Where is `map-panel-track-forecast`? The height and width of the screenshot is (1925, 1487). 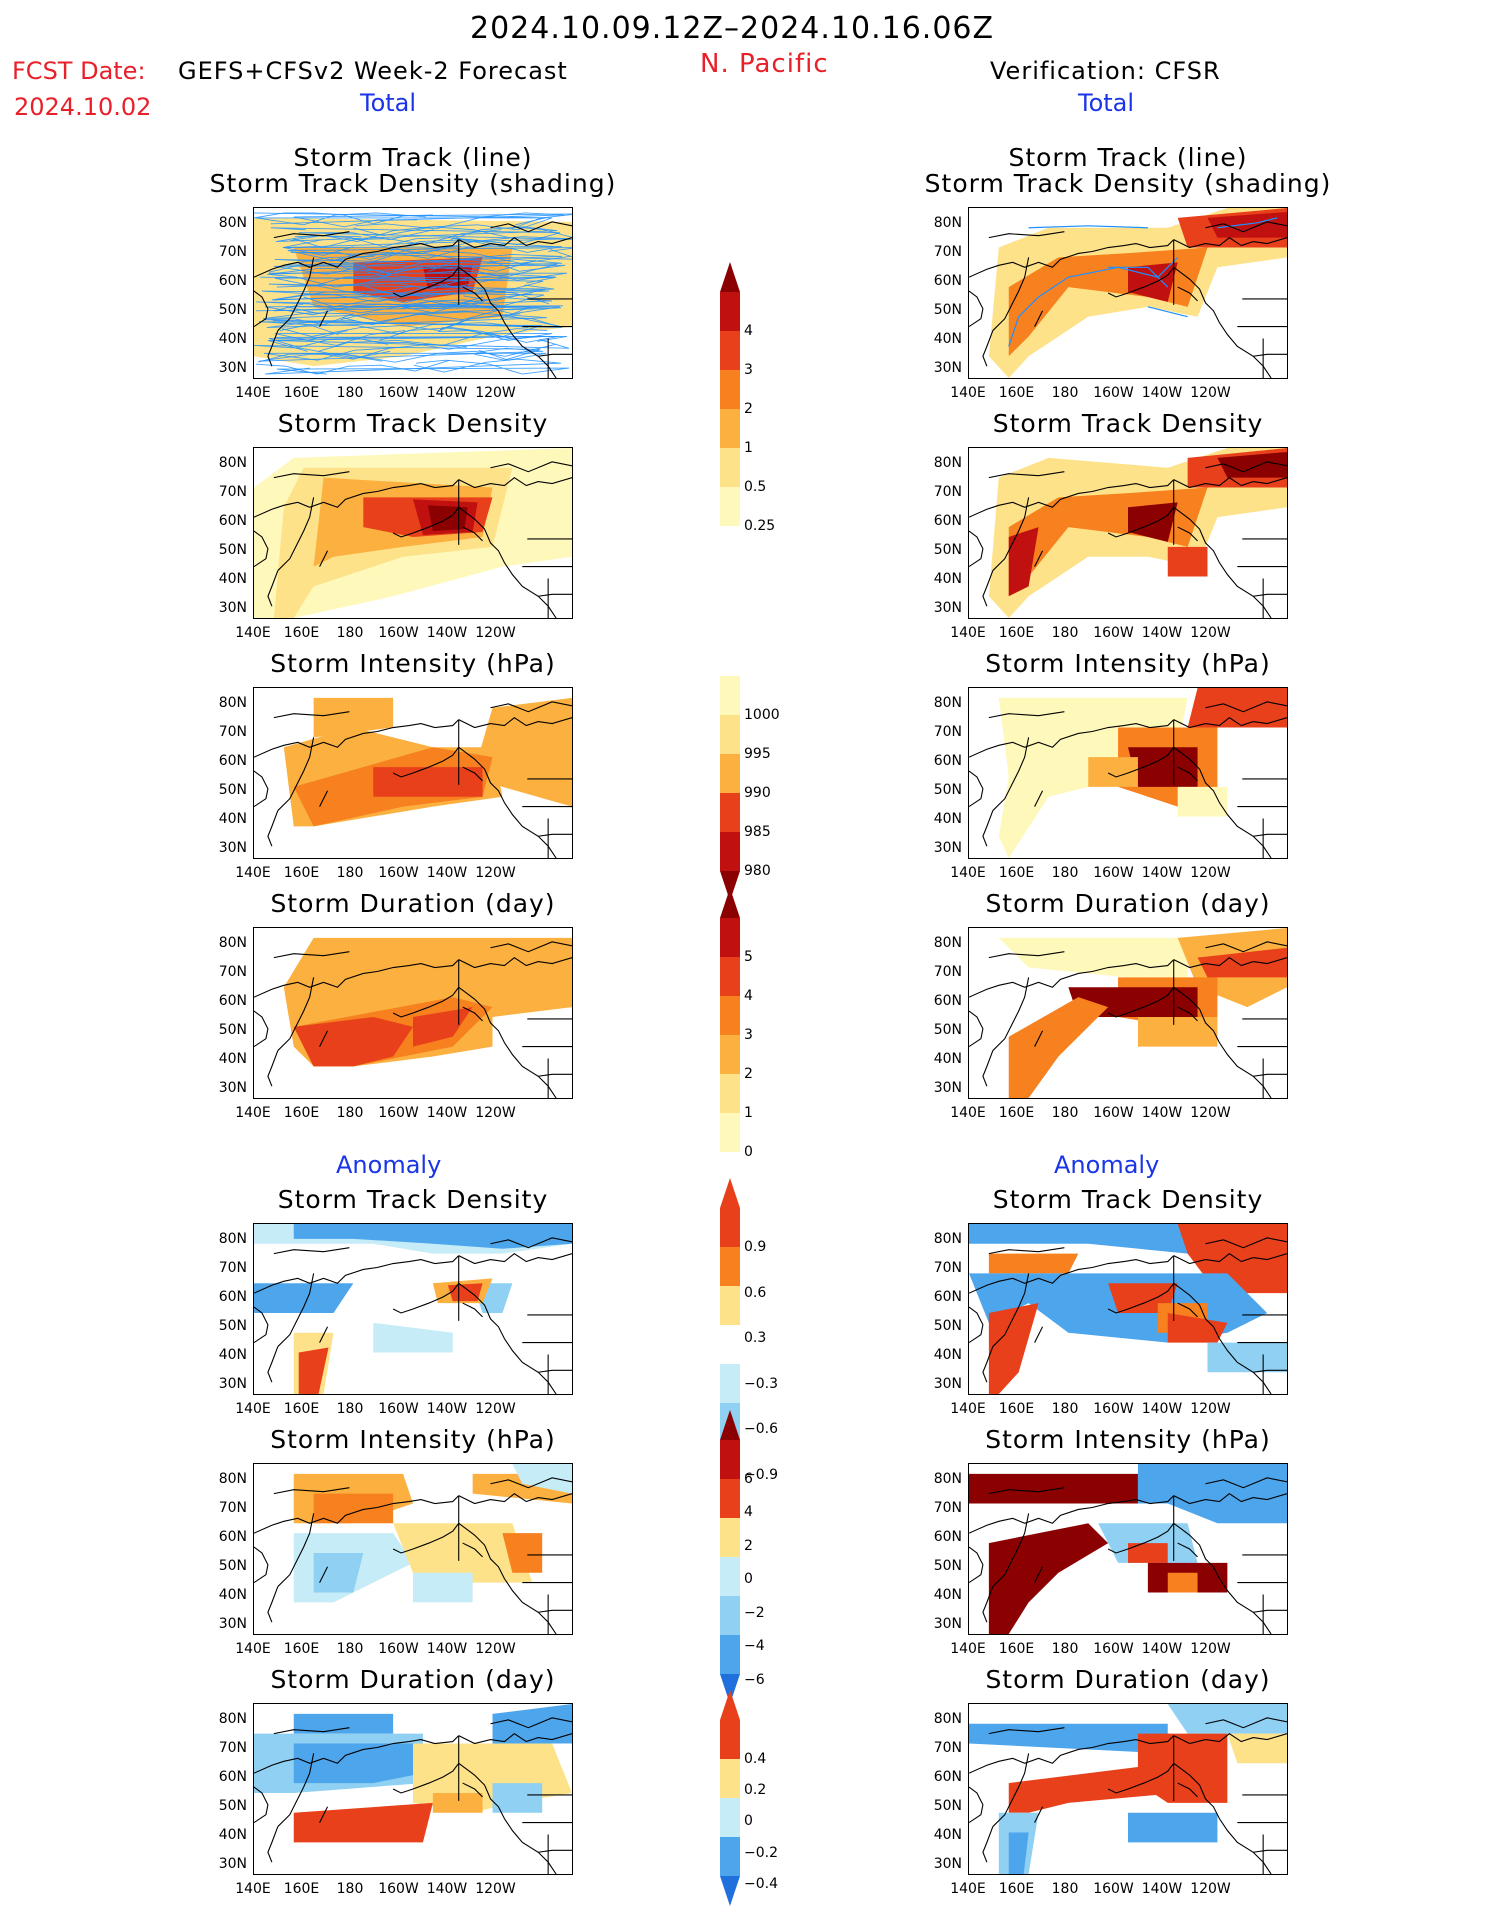 map-panel-track-forecast is located at coordinates (413, 293).